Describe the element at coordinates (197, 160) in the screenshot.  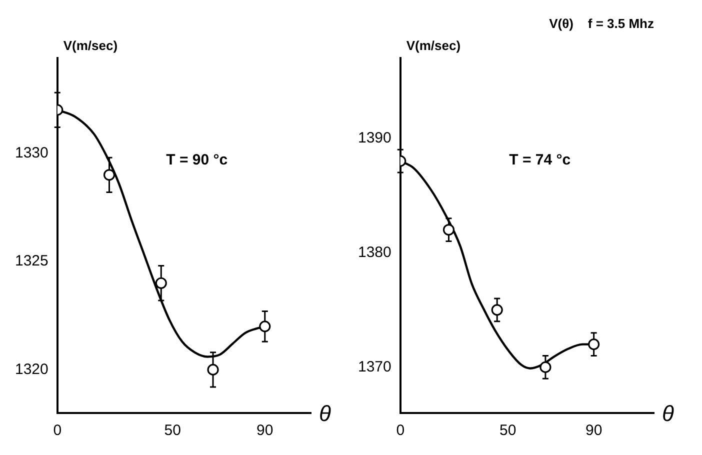
I see `annotation: T = 90 °c` at that location.